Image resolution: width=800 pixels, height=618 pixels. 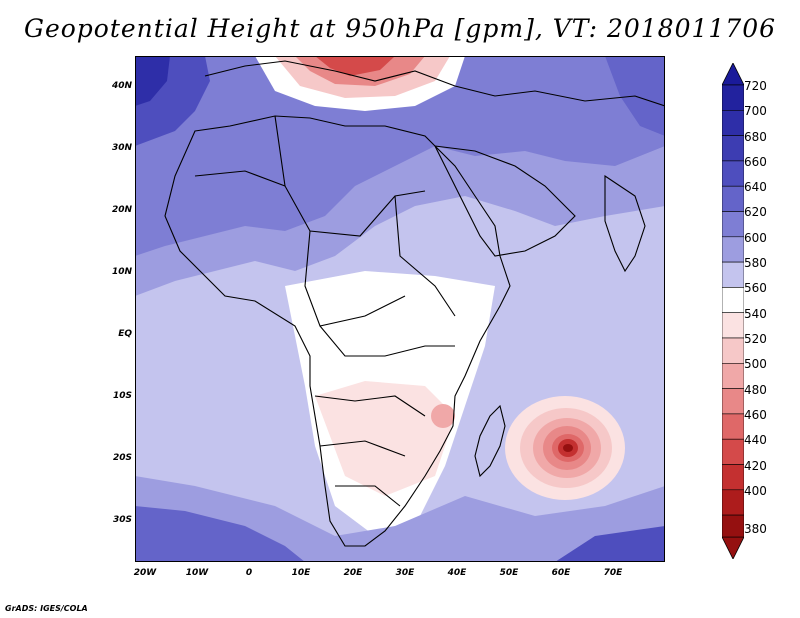 I want to click on lon-label-0: 0, so click(x=249, y=573).